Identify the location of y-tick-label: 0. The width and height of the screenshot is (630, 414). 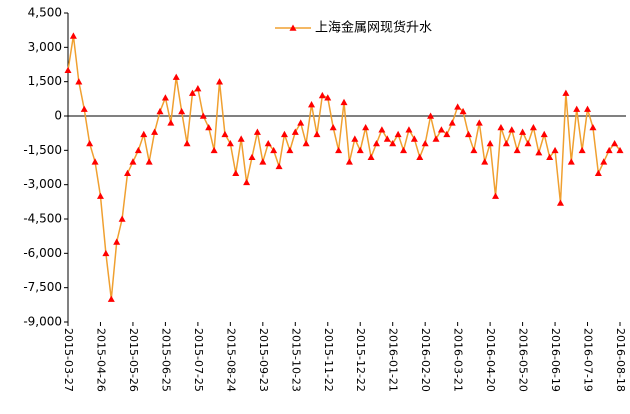
(58, 116).